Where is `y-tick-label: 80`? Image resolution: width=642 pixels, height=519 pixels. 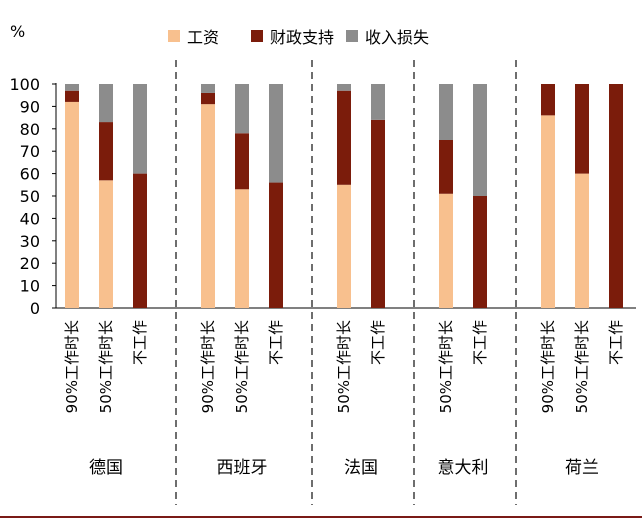 y-tick-label: 80 is located at coordinates (30, 129).